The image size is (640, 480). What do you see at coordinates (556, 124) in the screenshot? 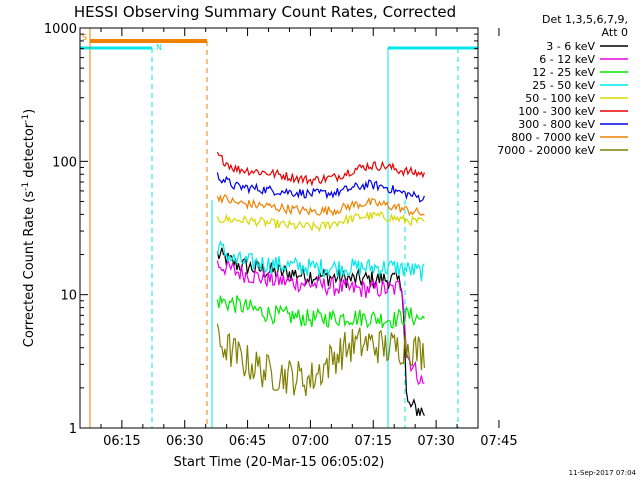
I see `legend-label: 300 - 800 keV` at bounding box center [556, 124].